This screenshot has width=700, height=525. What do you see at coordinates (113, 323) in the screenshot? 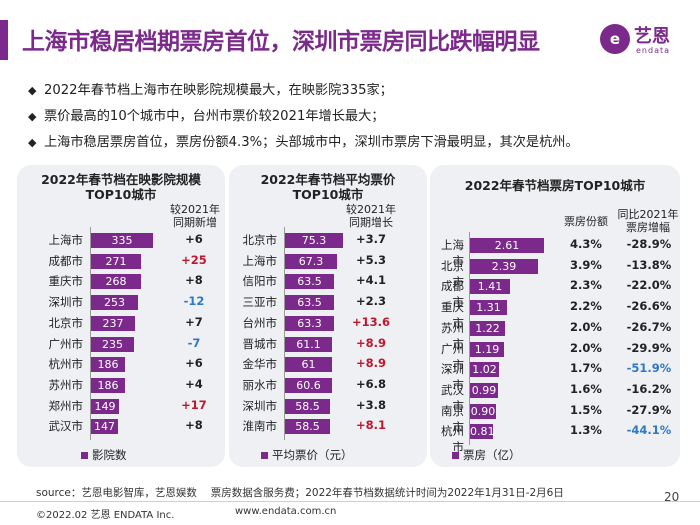
I see `bar-value-label: 237` at bounding box center [113, 323].